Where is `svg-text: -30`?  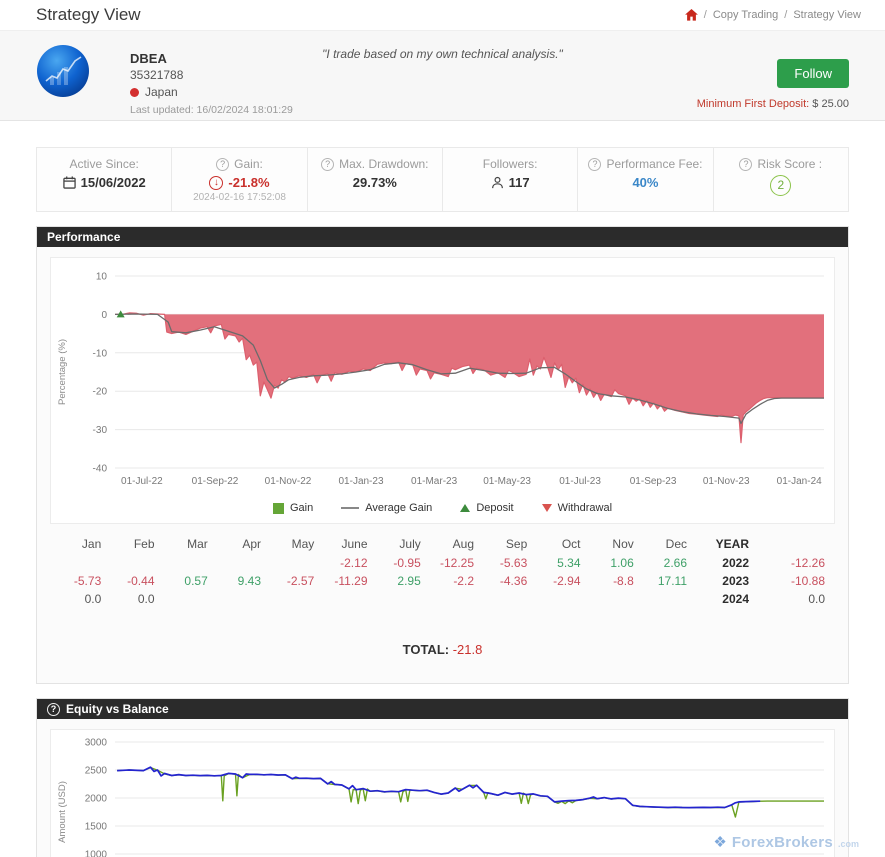
svg-text: -30 is located at coordinates (100, 430).